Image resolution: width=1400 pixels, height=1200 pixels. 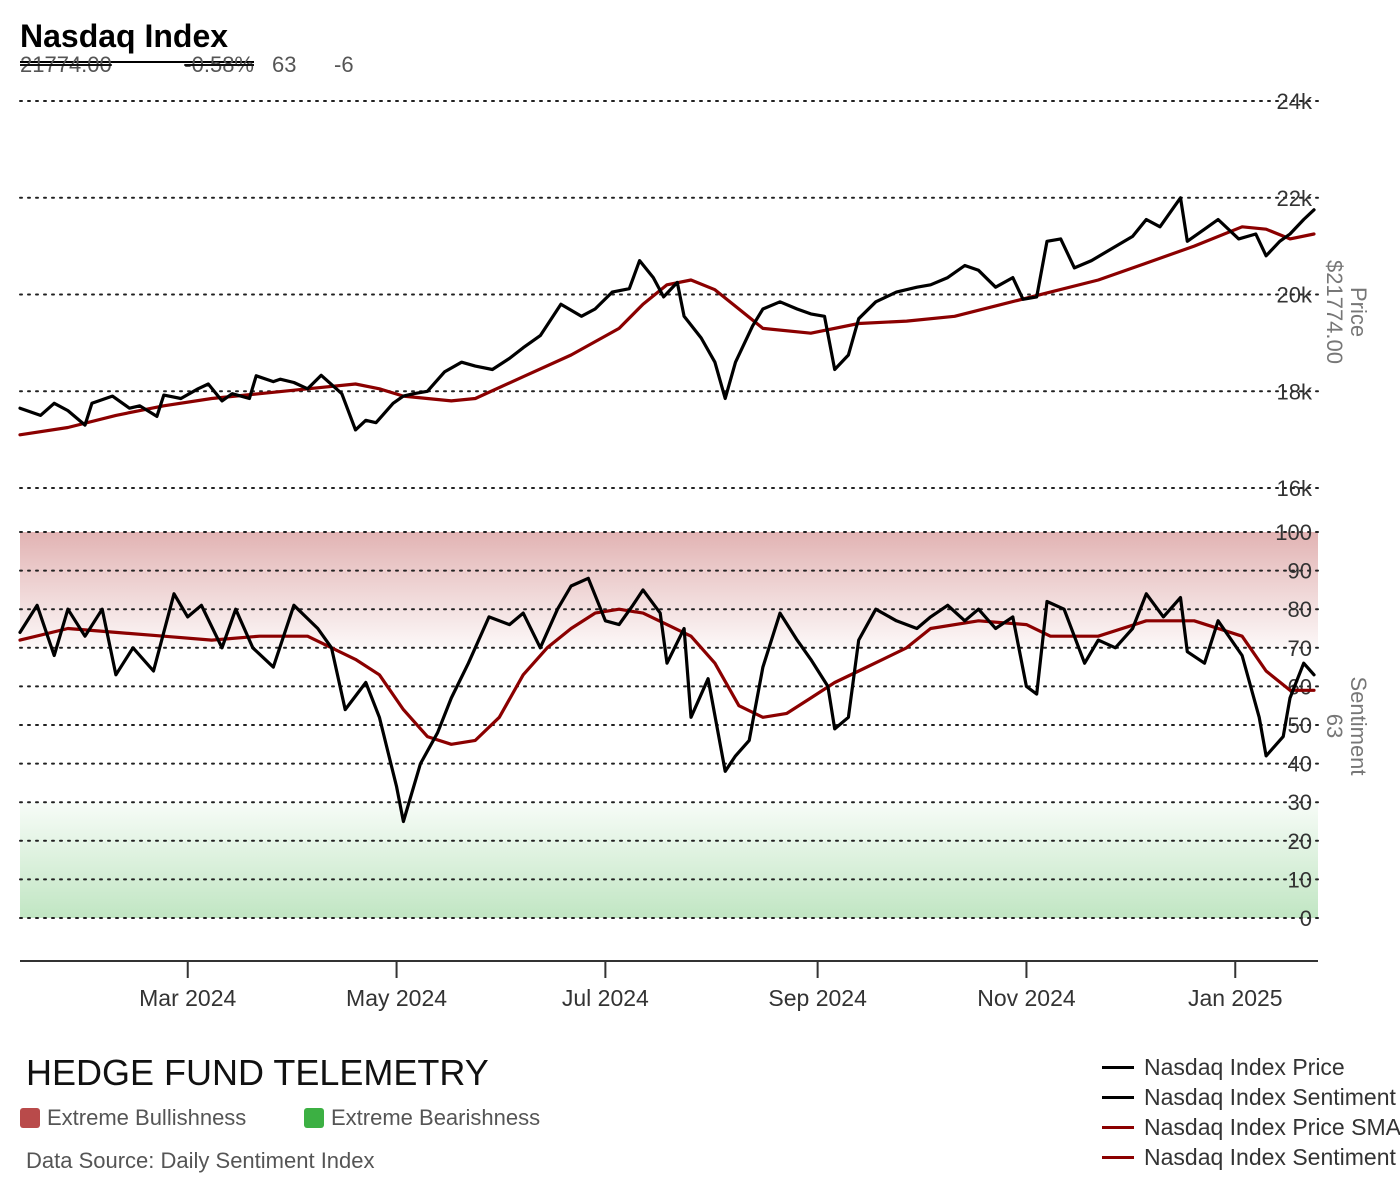 What do you see at coordinates (1300, 841) in the screenshot?
I see `sentiment-tick-label: 20` at bounding box center [1300, 841].